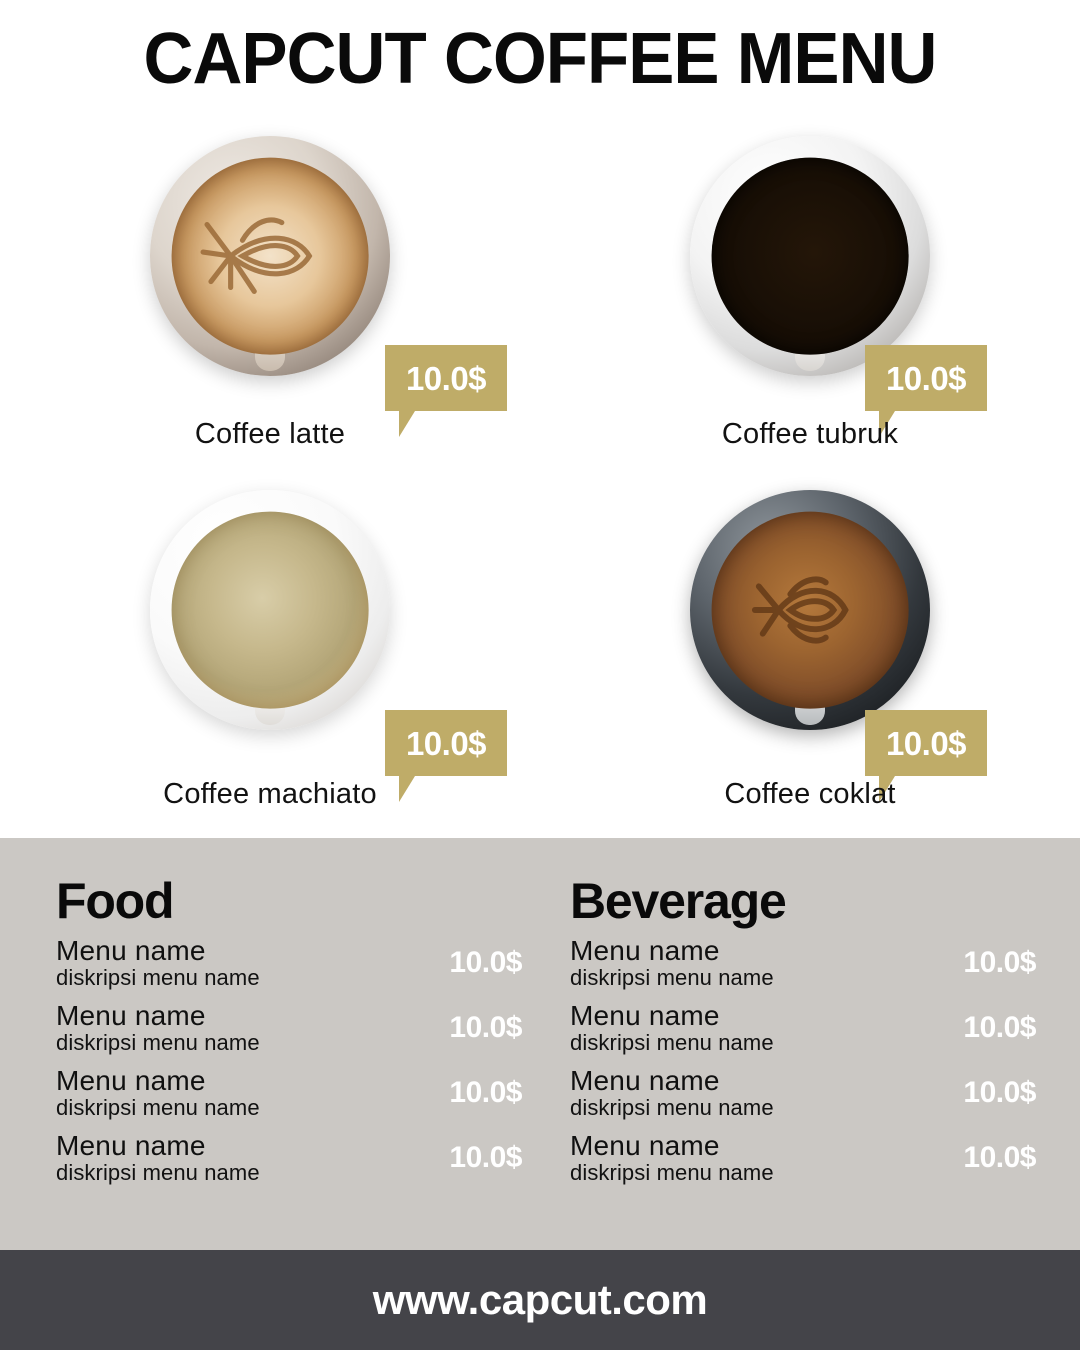 The image size is (1080, 1350). I want to click on coffee-card-3: 10.0$ Coffee coklat, so click(810, 655).